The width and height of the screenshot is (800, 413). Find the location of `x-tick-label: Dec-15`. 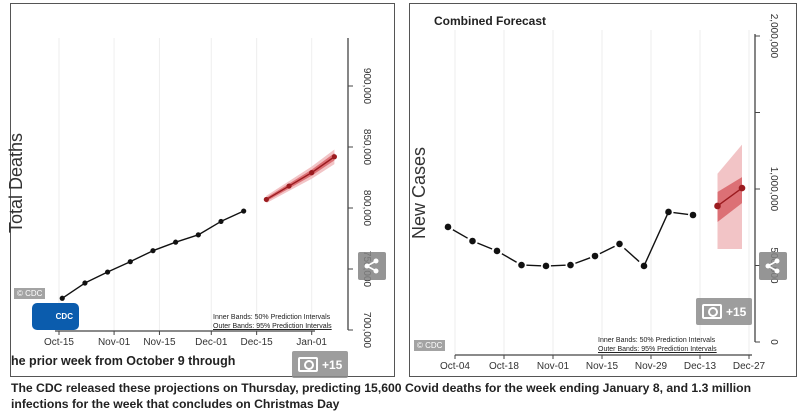

x-tick-label: Dec-15 is located at coordinates (257, 342).